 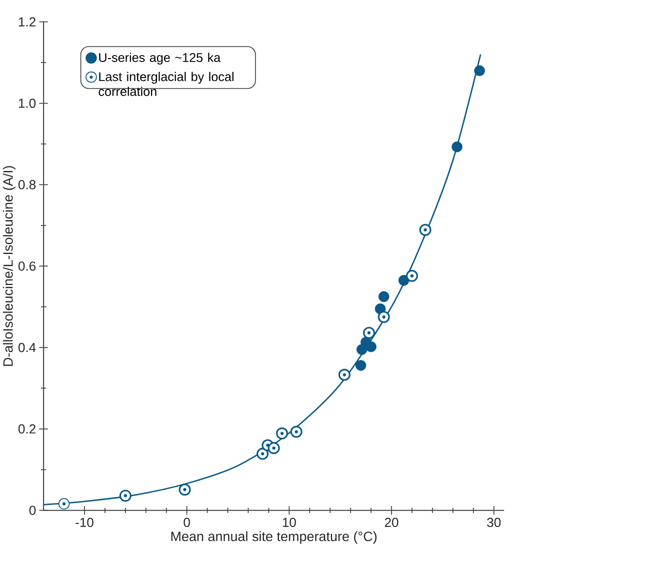 I want to click on y-tick-label: 1.0, so click(x=27, y=103).